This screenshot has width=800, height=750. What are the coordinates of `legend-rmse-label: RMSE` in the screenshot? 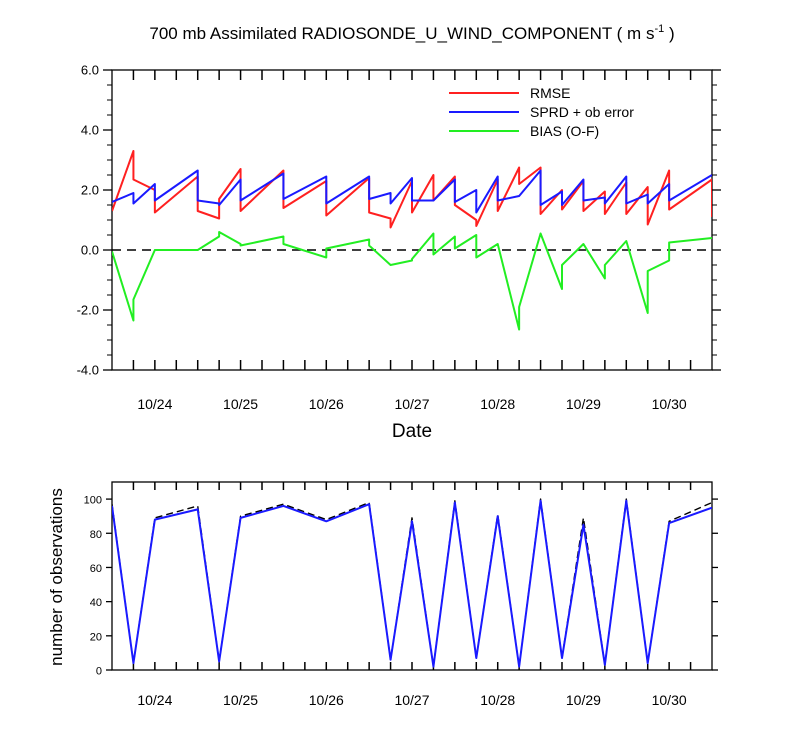 It's located at (550, 93).